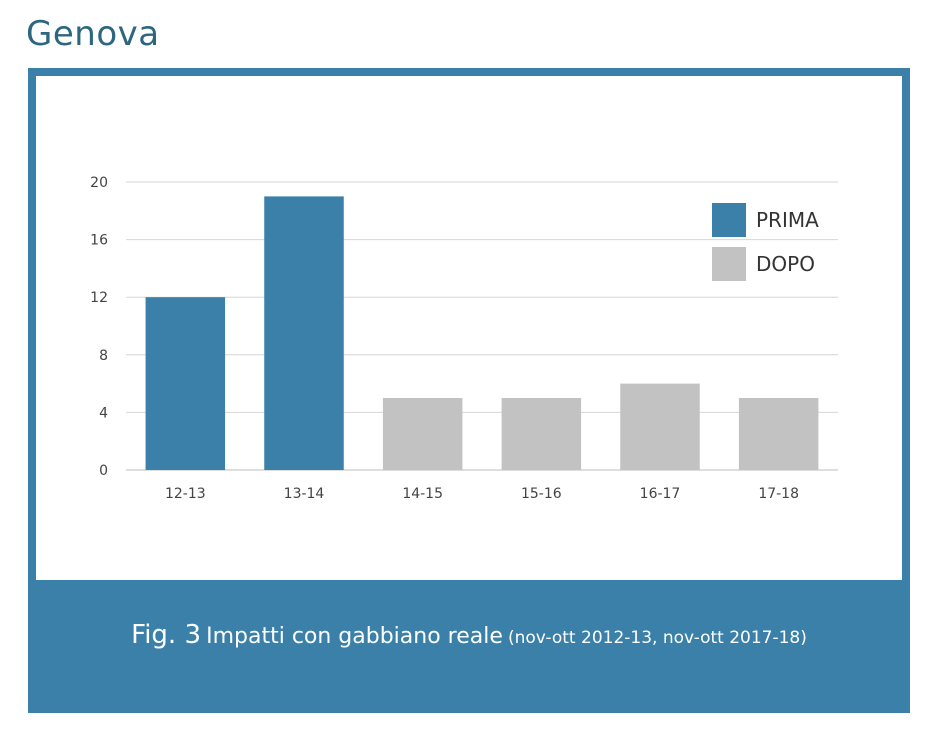  I want to click on x-tick-label: 12-13, so click(185, 494).